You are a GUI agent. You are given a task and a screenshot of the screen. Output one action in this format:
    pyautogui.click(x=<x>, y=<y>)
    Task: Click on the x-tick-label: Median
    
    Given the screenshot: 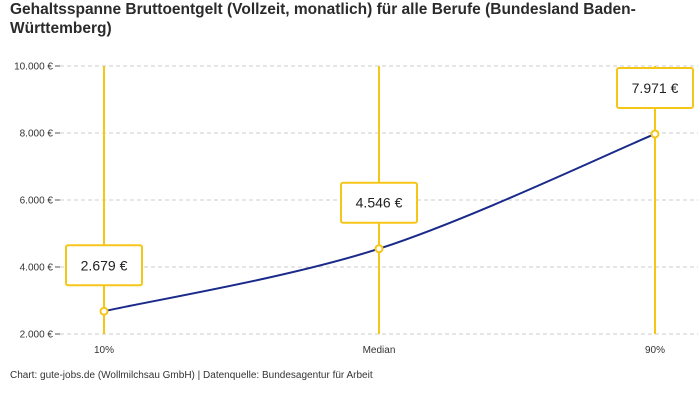 What is the action you would take?
    pyautogui.click(x=379, y=350)
    